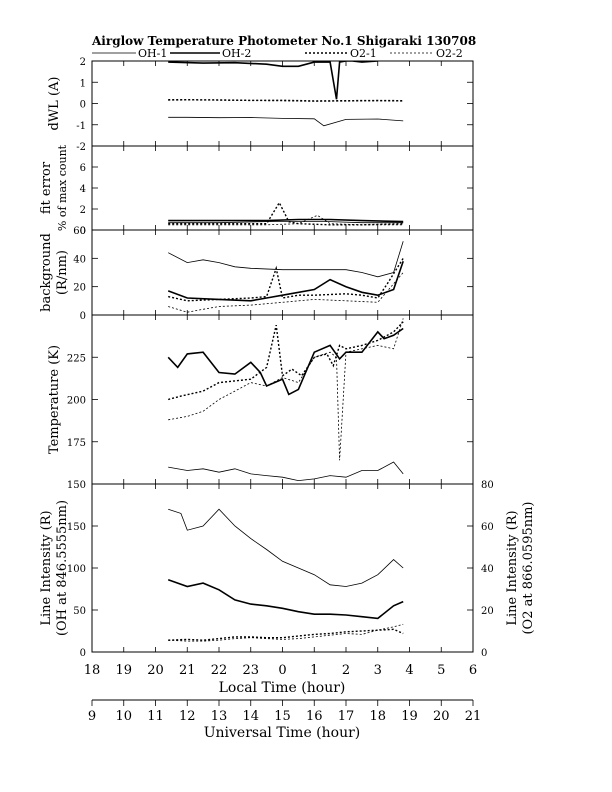 The width and height of the screenshot is (612, 792). I want to click on legend-label-o22: O2-2, so click(449, 53).